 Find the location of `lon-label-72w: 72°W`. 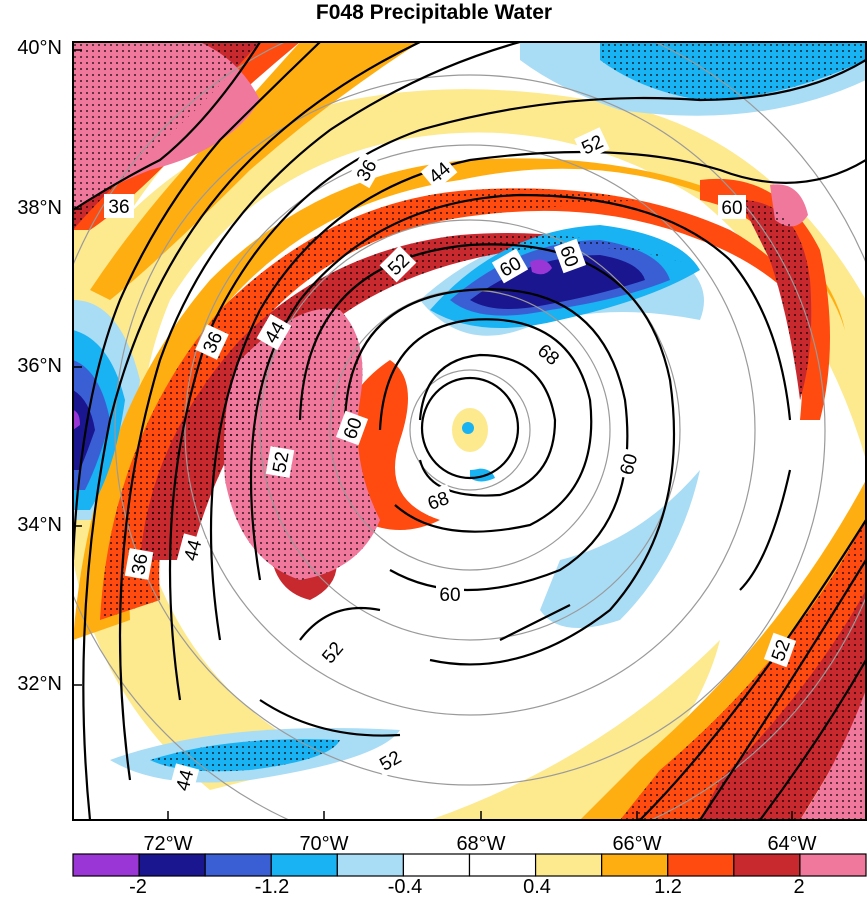

lon-label-72w: 72°W is located at coordinates (168, 844).